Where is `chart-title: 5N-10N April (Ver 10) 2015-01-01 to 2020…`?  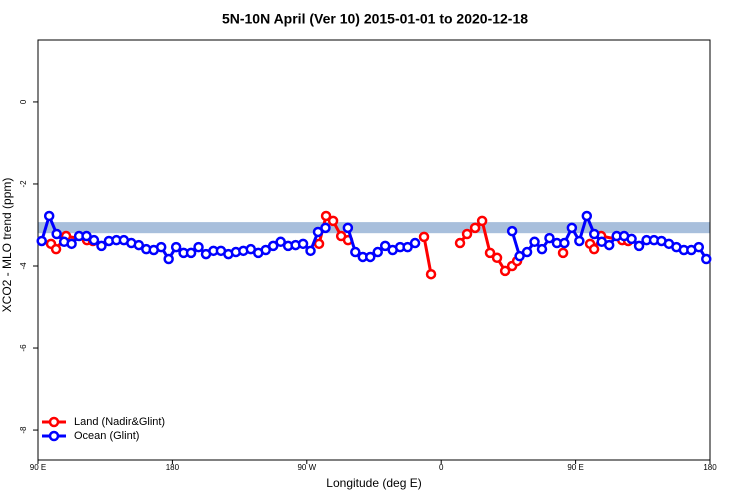 chart-title: 5N-10N April (Ver 10) 2015-01-01 to 2020… is located at coordinates (375, 19).